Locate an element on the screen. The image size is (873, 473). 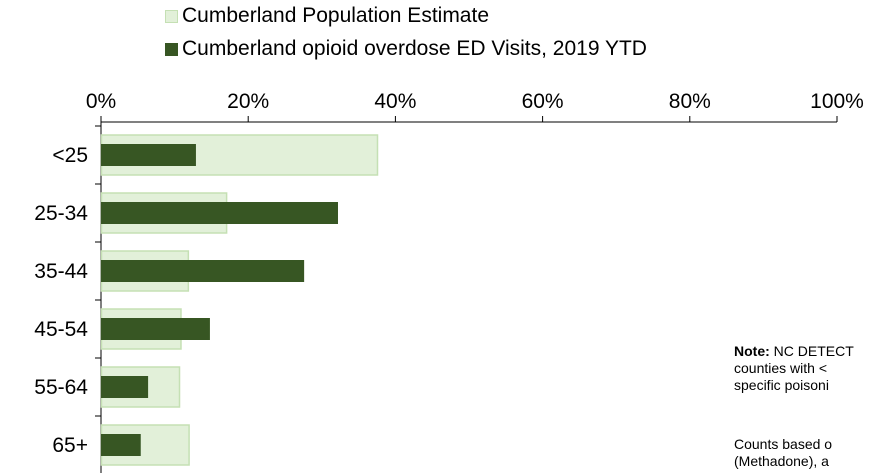
x-tick-label: 20% is located at coordinates (248, 101).